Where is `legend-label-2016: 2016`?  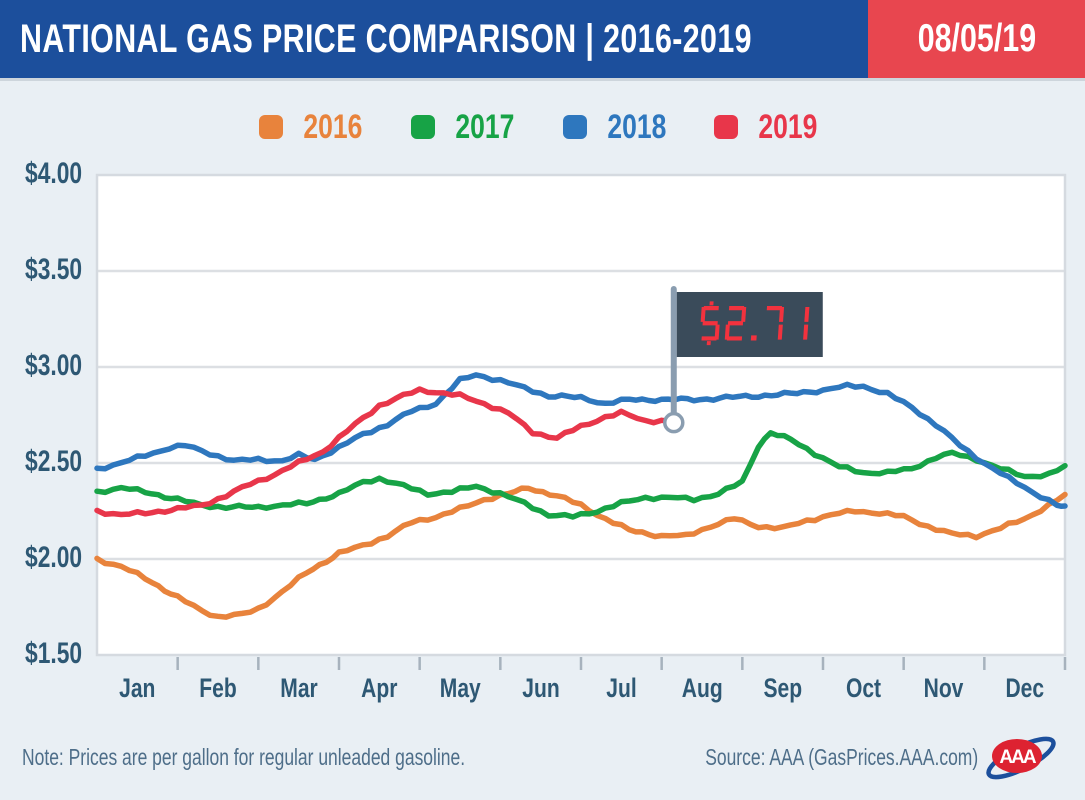
legend-label-2016: 2016 is located at coordinates (333, 127).